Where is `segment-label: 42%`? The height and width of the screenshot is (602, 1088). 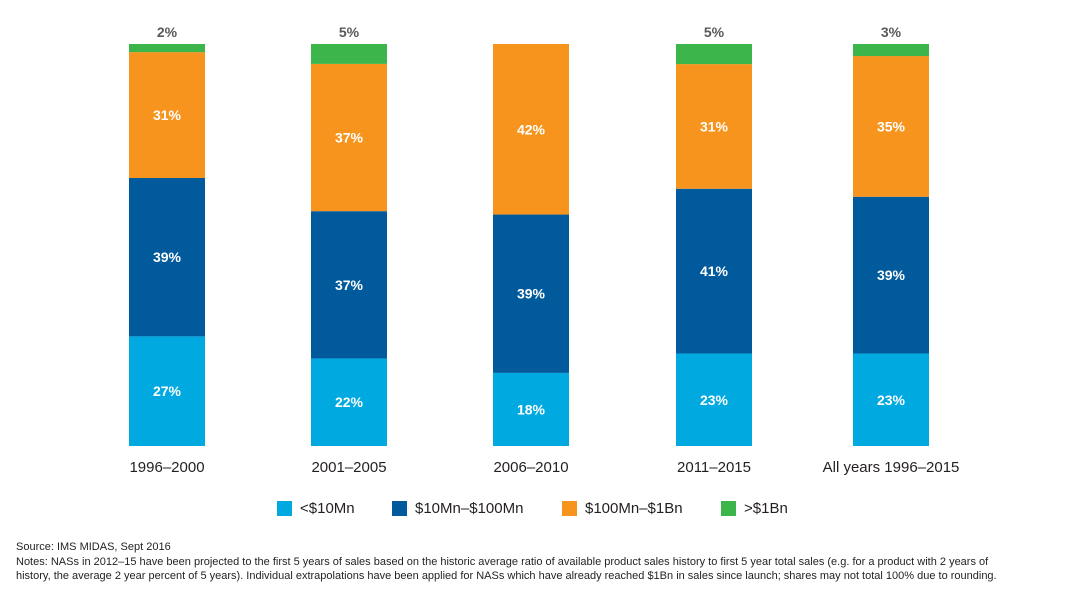 segment-label: 42% is located at coordinates (531, 129).